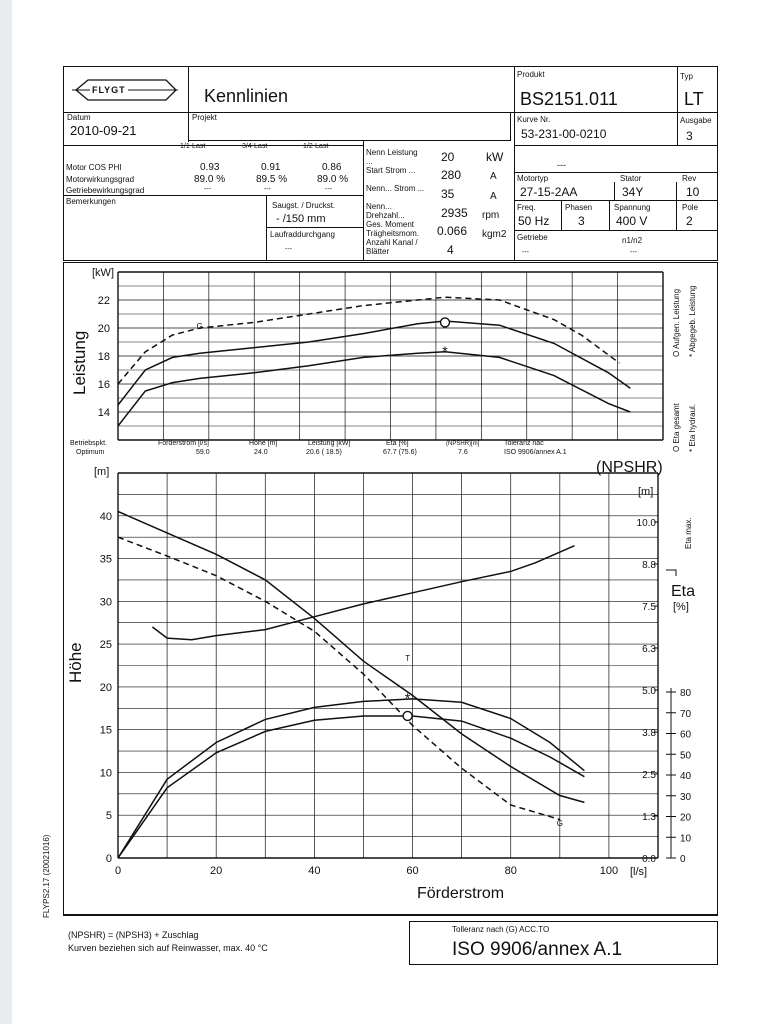 The width and height of the screenshot is (768, 1024). What do you see at coordinates (495, 157) in the screenshot?
I see `nenn-unit: kW` at bounding box center [495, 157].